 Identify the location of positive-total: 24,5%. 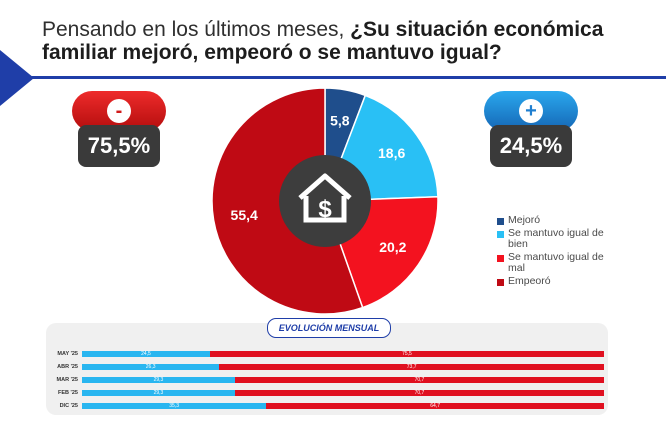
(531, 146).